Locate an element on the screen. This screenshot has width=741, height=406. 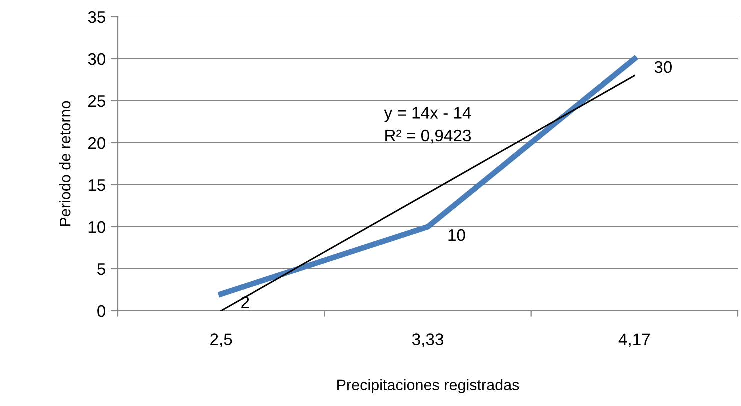
x-tick-label: 2,5 is located at coordinates (221, 341).